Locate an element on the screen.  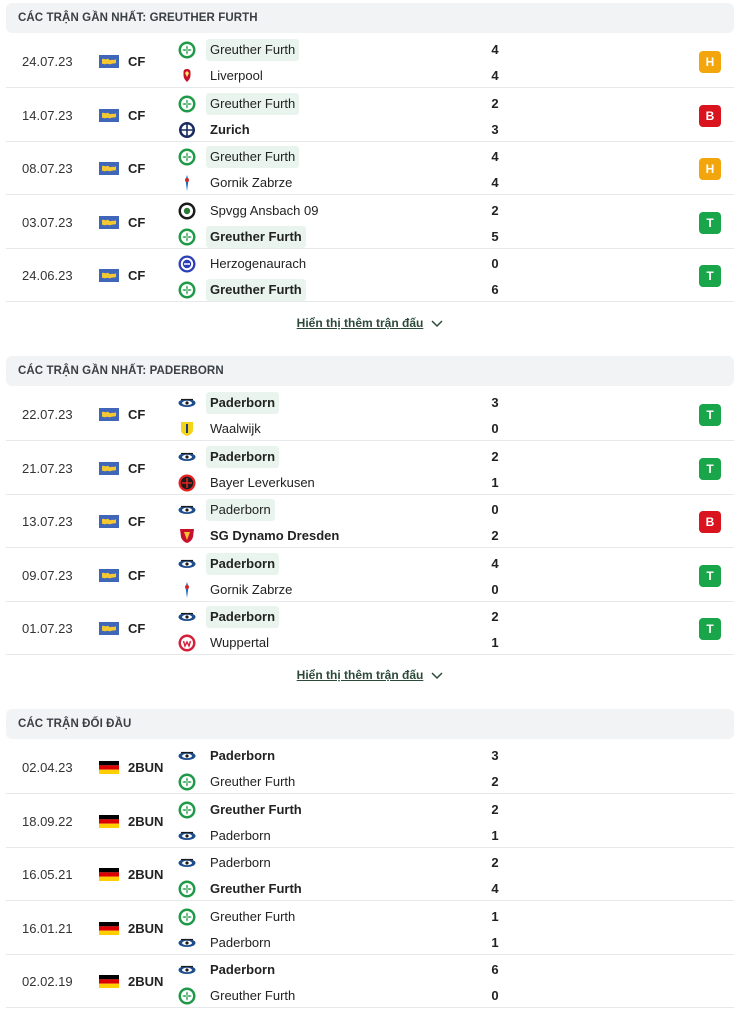
team-name: Waalwijk is located at coordinates (235, 428).